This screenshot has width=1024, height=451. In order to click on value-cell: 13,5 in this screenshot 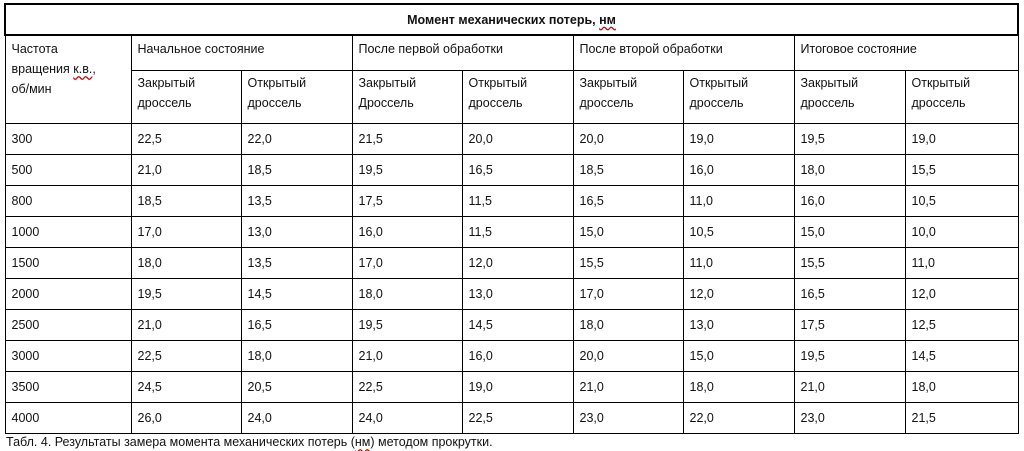, I will do `click(296, 201)`.